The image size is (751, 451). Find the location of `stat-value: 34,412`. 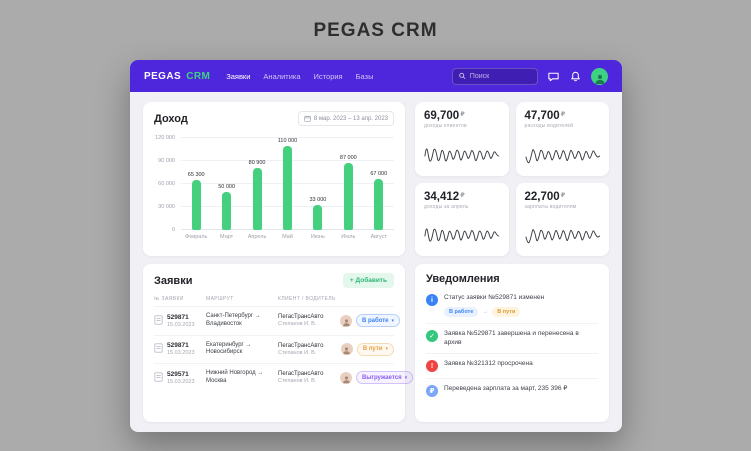

stat-value: 34,412 is located at coordinates (442, 196).